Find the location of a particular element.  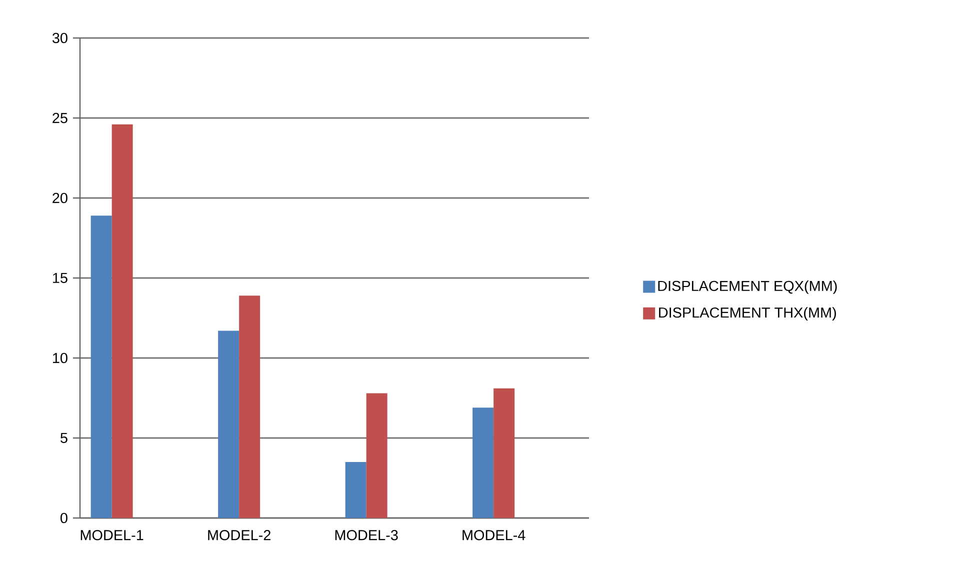

legend-label: DISPLACEMENT EQX(MM) is located at coordinates (747, 287).